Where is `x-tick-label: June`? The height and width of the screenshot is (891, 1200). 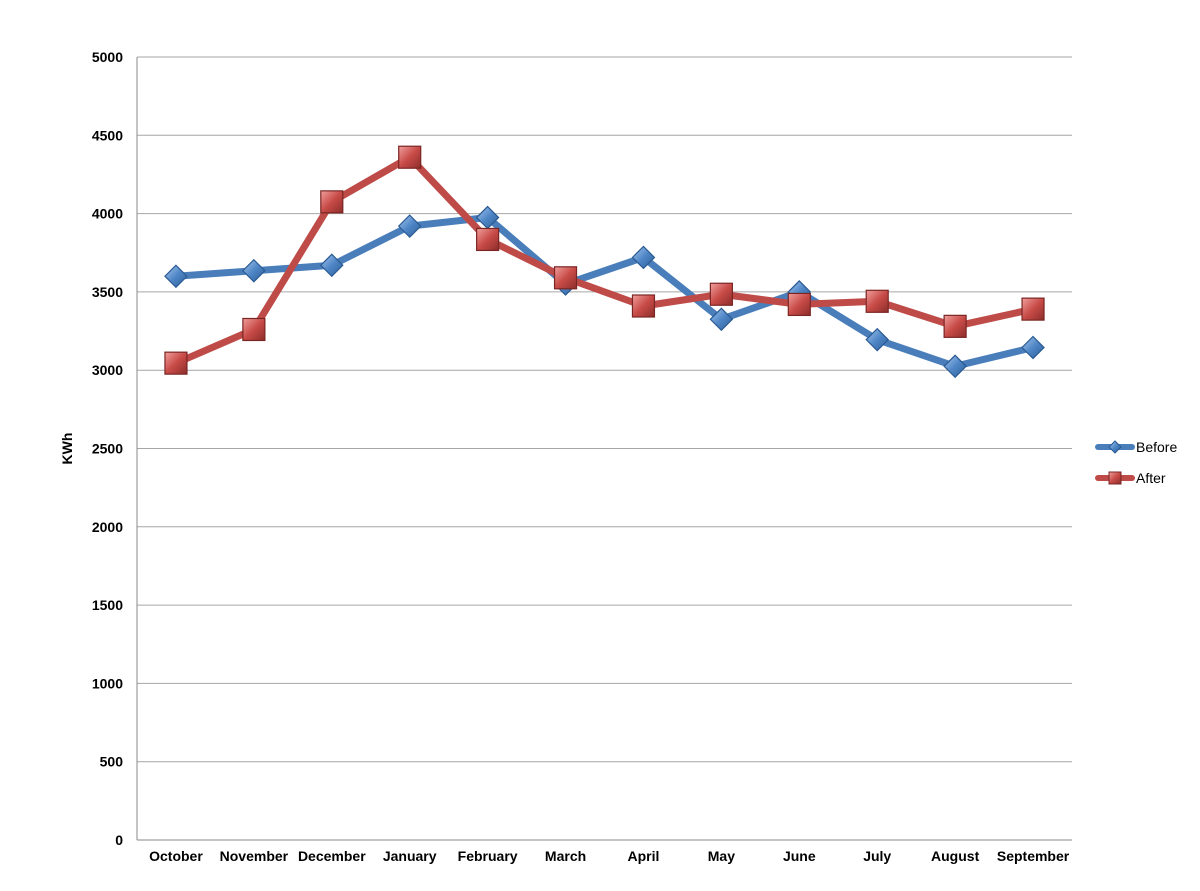
x-tick-label: June is located at coordinates (799, 856).